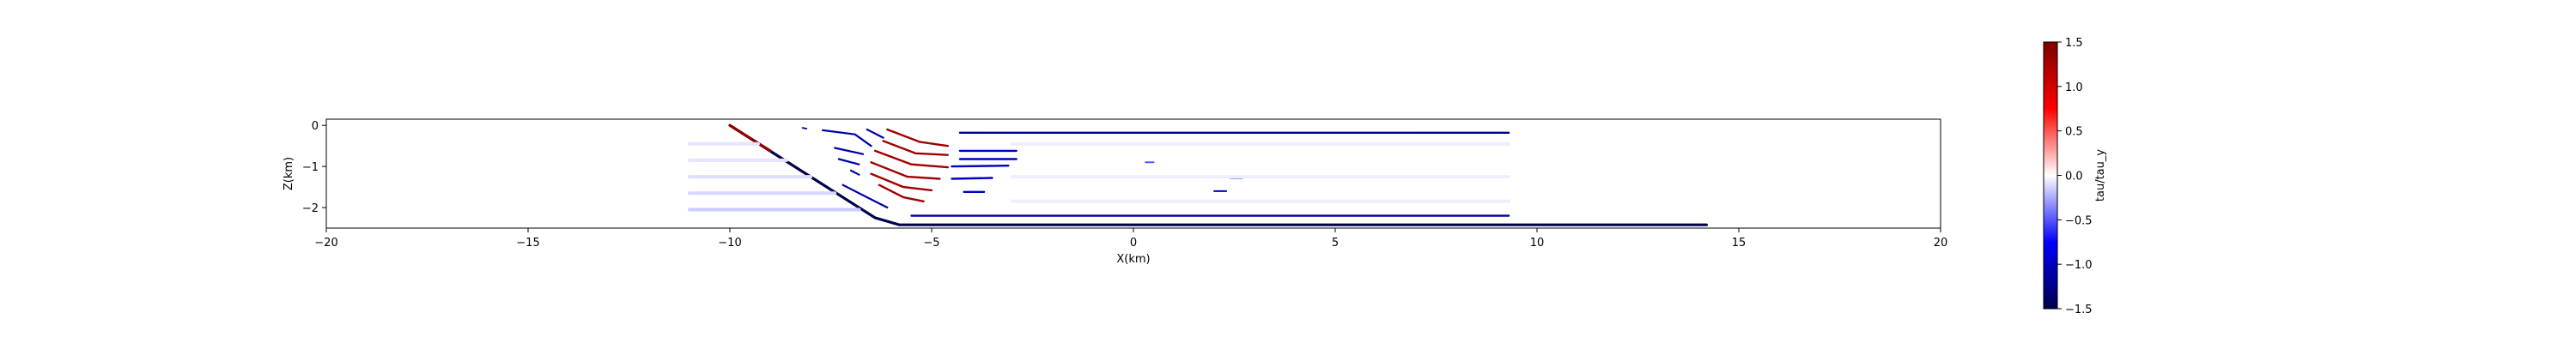 This screenshot has height=343, width=2576. What do you see at coordinates (325, 243) in the screenshot?
I see `x-tick-label: −20` at bounding box center [325, 243].